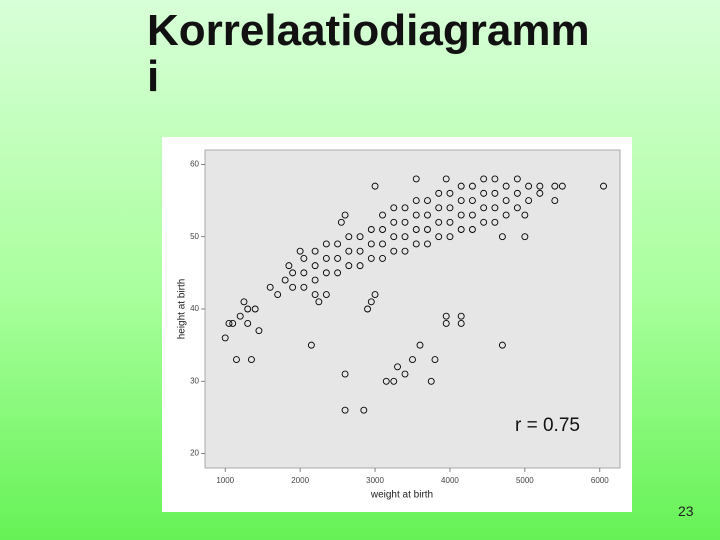  Describe the element at coordinates (194, 164) in the screenshot. I see `y-tick-label: 60` at that location.